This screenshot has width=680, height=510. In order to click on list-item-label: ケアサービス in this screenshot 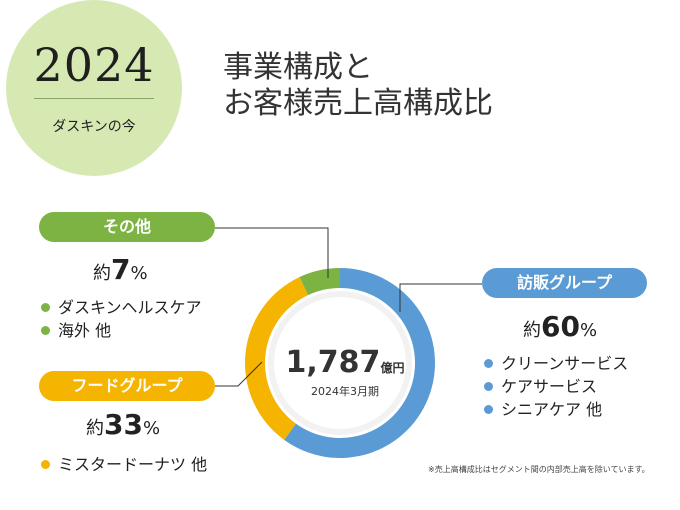, I will do `click(549, 386)`.